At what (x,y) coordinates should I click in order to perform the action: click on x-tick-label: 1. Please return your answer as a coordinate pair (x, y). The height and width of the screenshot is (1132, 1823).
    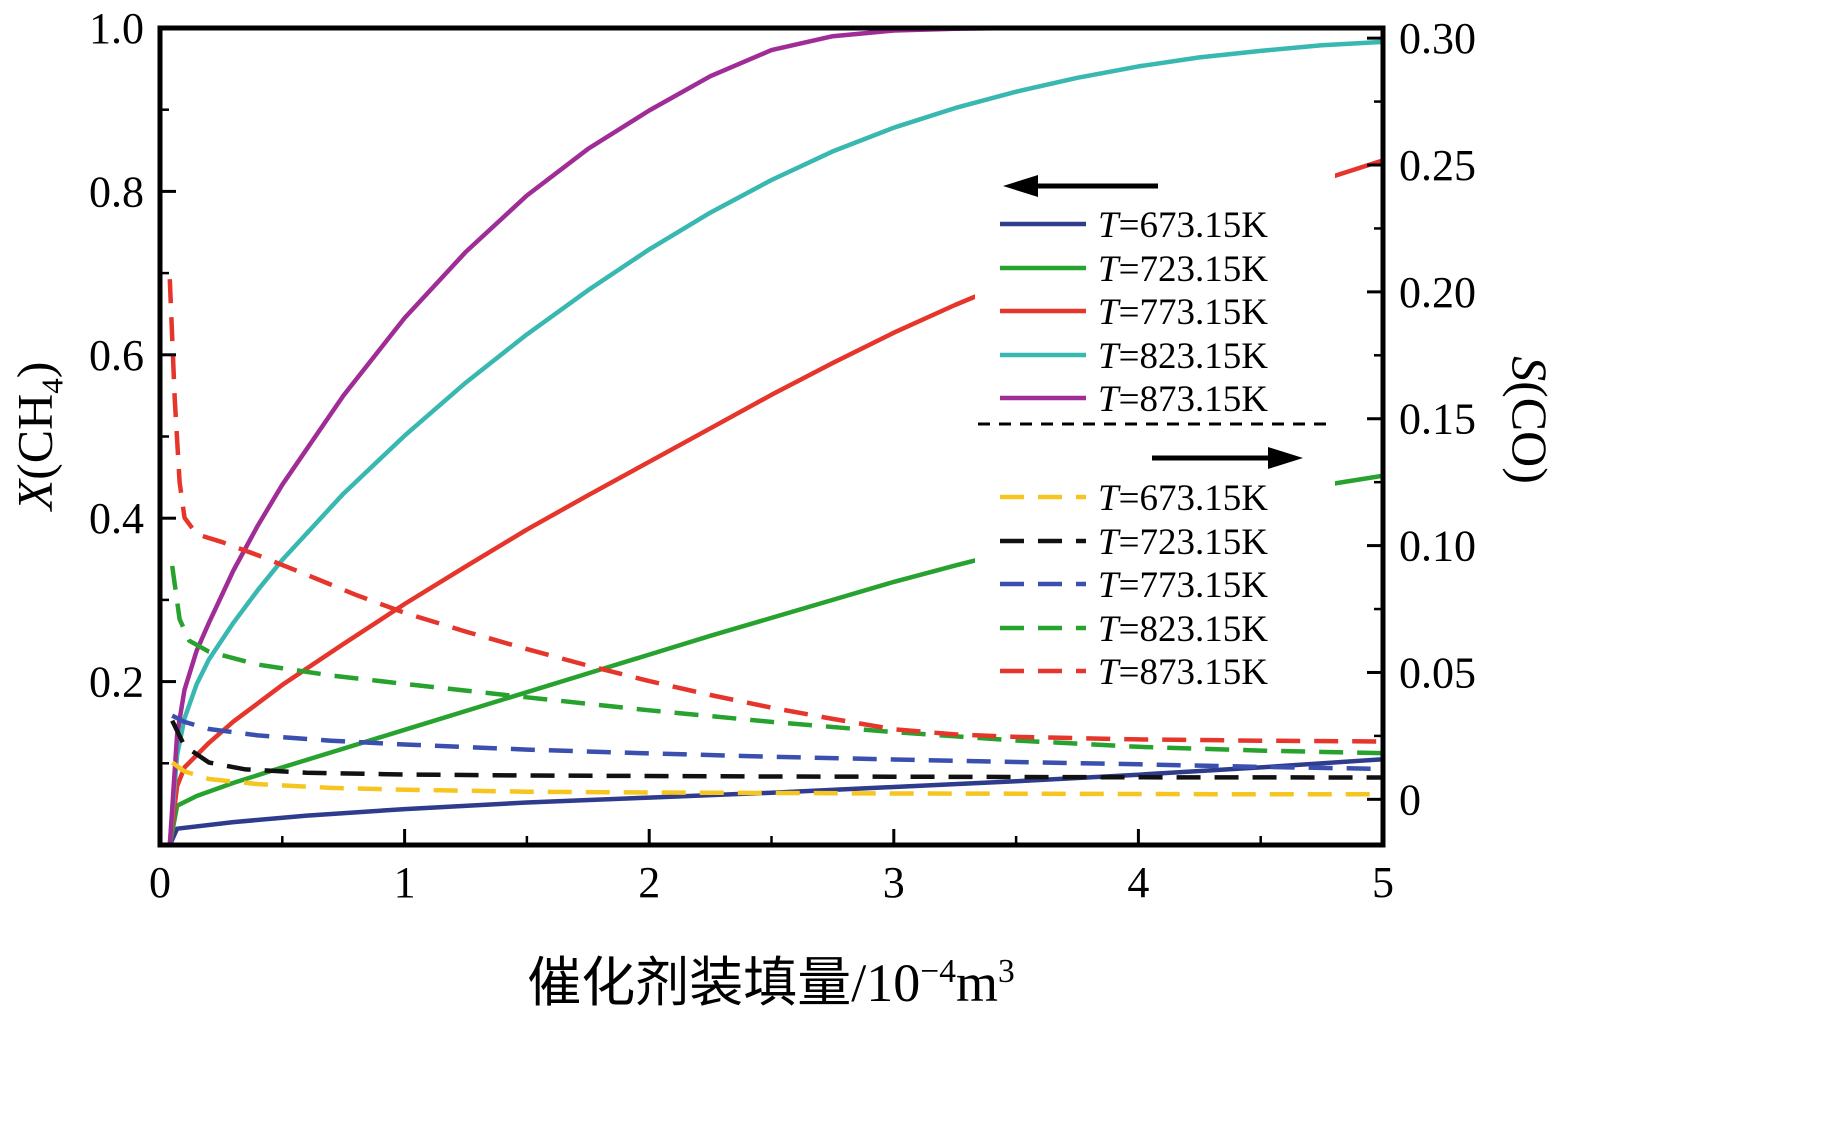
    Looking at the image, I should click on (405, 882).